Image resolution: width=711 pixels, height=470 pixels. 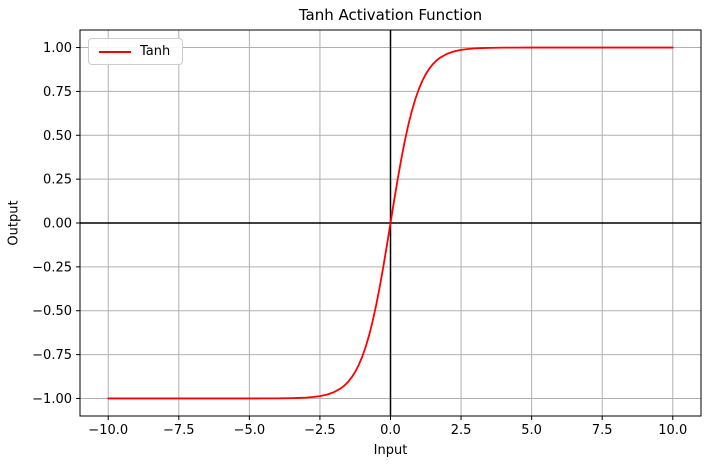 What do you see at coordinates (57, 92) in the screenshot?
I see `y-tick-label: 0.75` at bounding box center [57, 92].